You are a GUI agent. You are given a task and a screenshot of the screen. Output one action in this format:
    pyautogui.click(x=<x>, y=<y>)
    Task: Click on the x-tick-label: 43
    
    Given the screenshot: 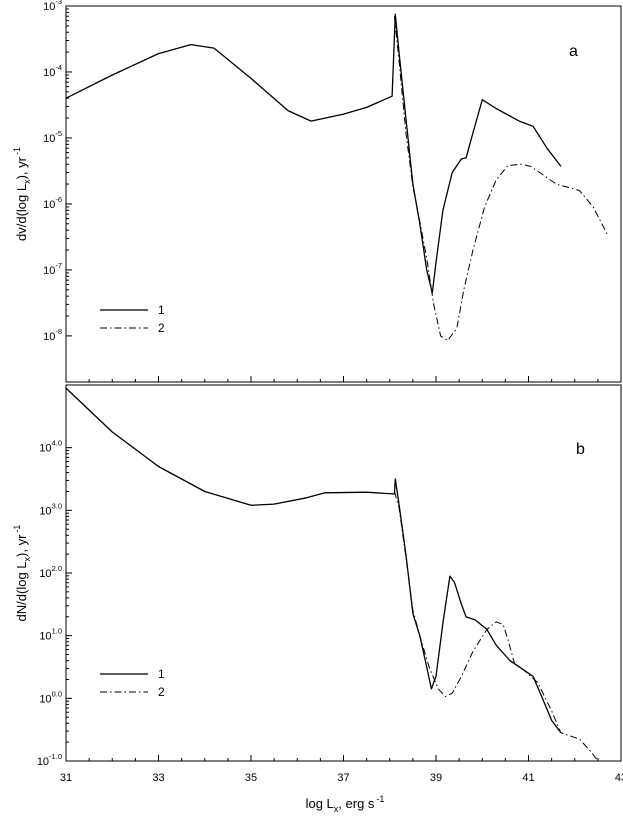 What is the action you would take?
    pyautogui.click(x=619, y=778)
    